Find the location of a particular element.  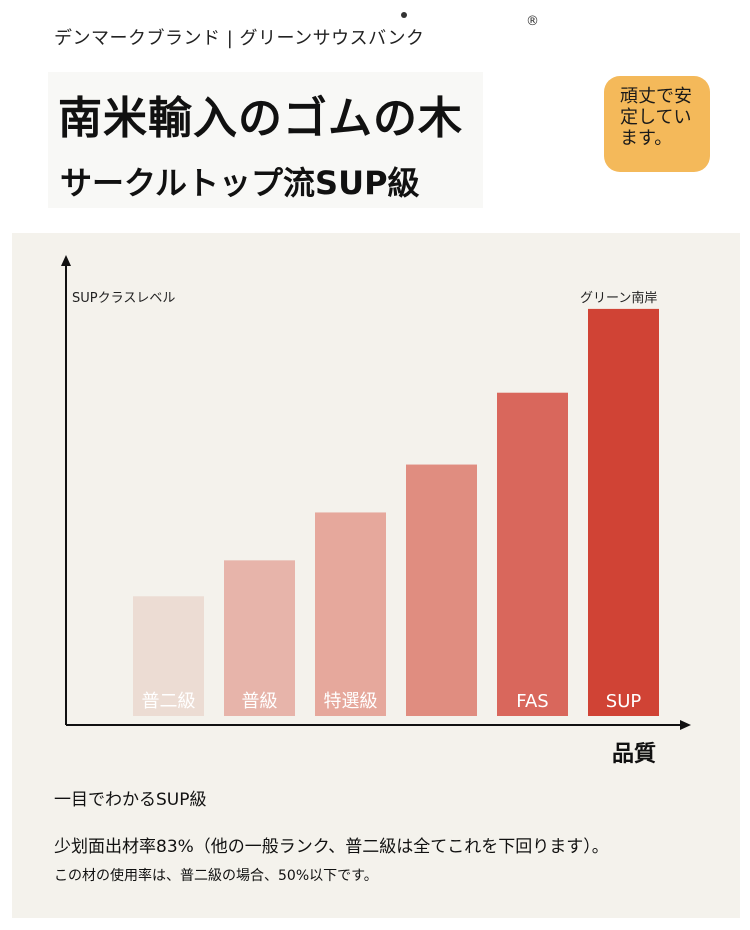

bar-label-1: 普二級 is located at coordinates (169, 701).